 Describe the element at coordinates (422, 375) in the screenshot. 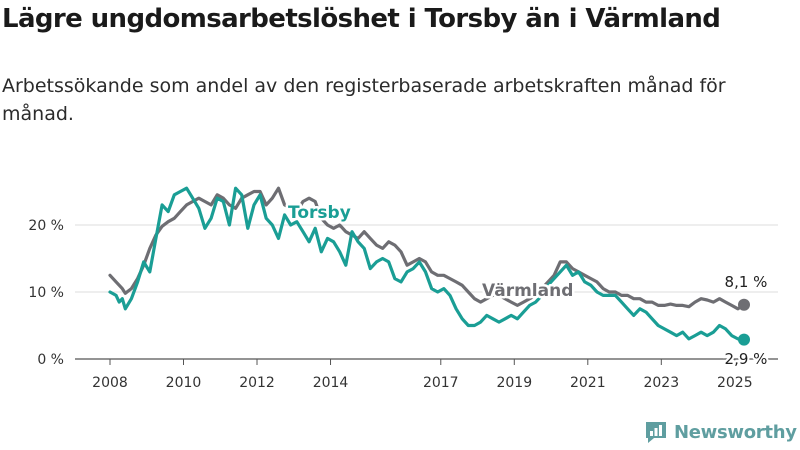

I see `x-axis-ticks: 2008 2010 2012 2014 2017 2019 2021 2023 2025` at that location.